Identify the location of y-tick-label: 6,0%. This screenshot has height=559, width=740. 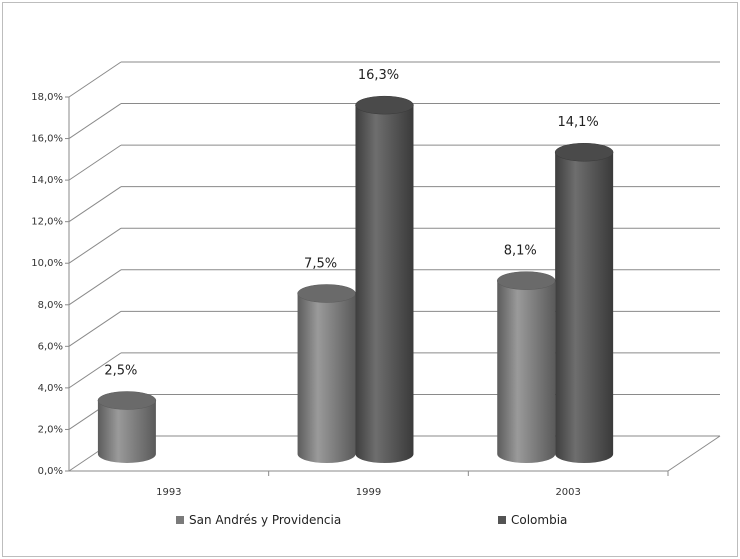
(50, 346).